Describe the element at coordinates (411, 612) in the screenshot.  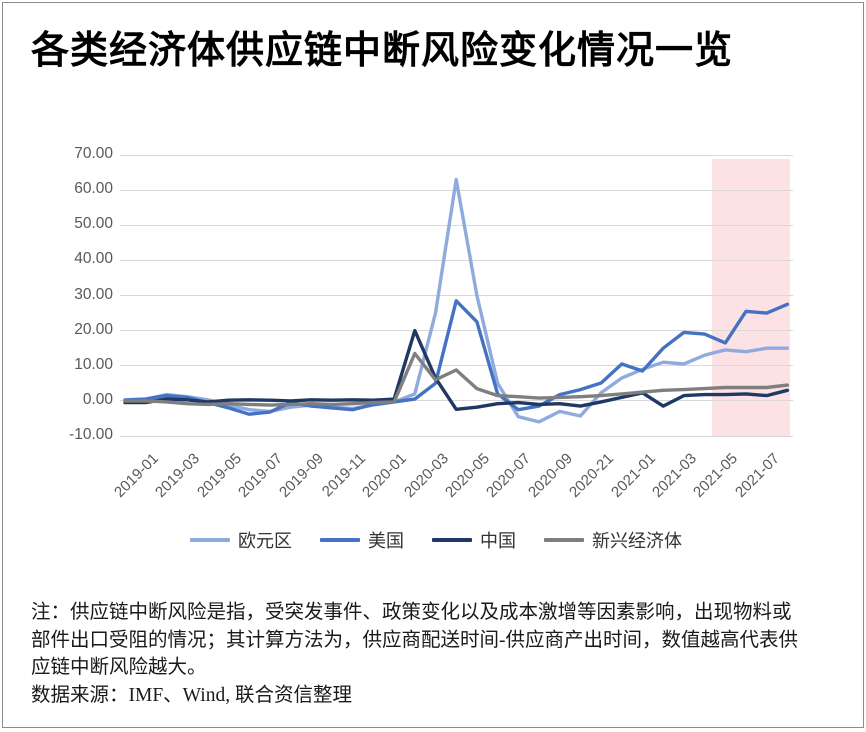
I see `note-line: 注：供应链中断风险是指，受突发事件、政策变化以及成本激增等因素影响，出现物料或` at that location.